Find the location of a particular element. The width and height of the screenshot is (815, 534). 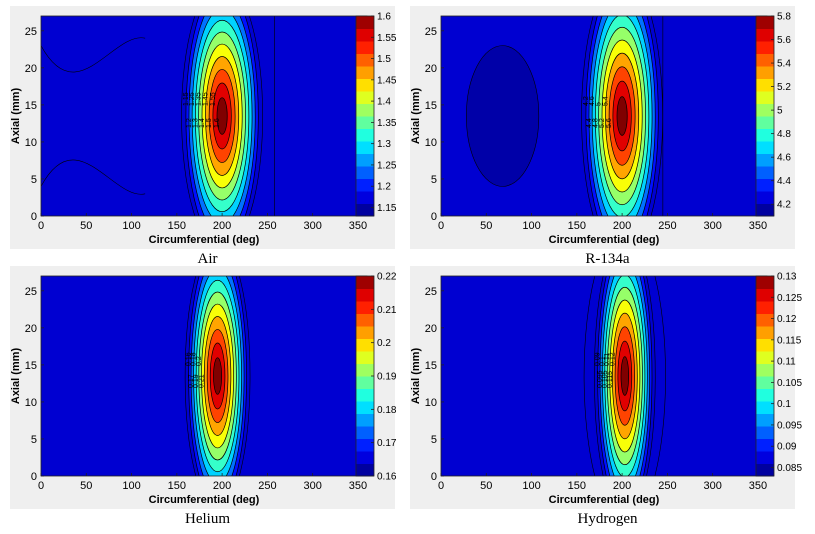

contour-value-label: 0.105 is located at coordinates (605, 379).